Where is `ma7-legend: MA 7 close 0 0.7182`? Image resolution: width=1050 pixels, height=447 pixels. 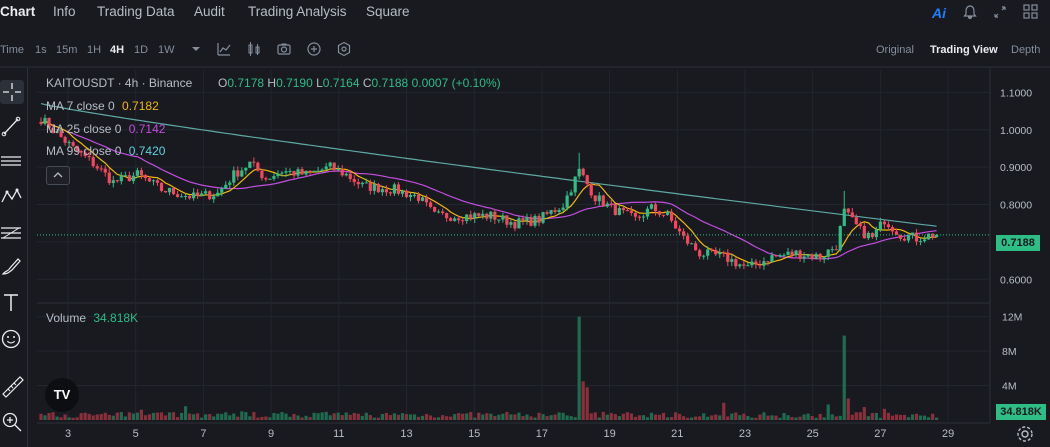 ma7-legend: MA 7 close 0 0.7182 is located at coordinates (102, 106).